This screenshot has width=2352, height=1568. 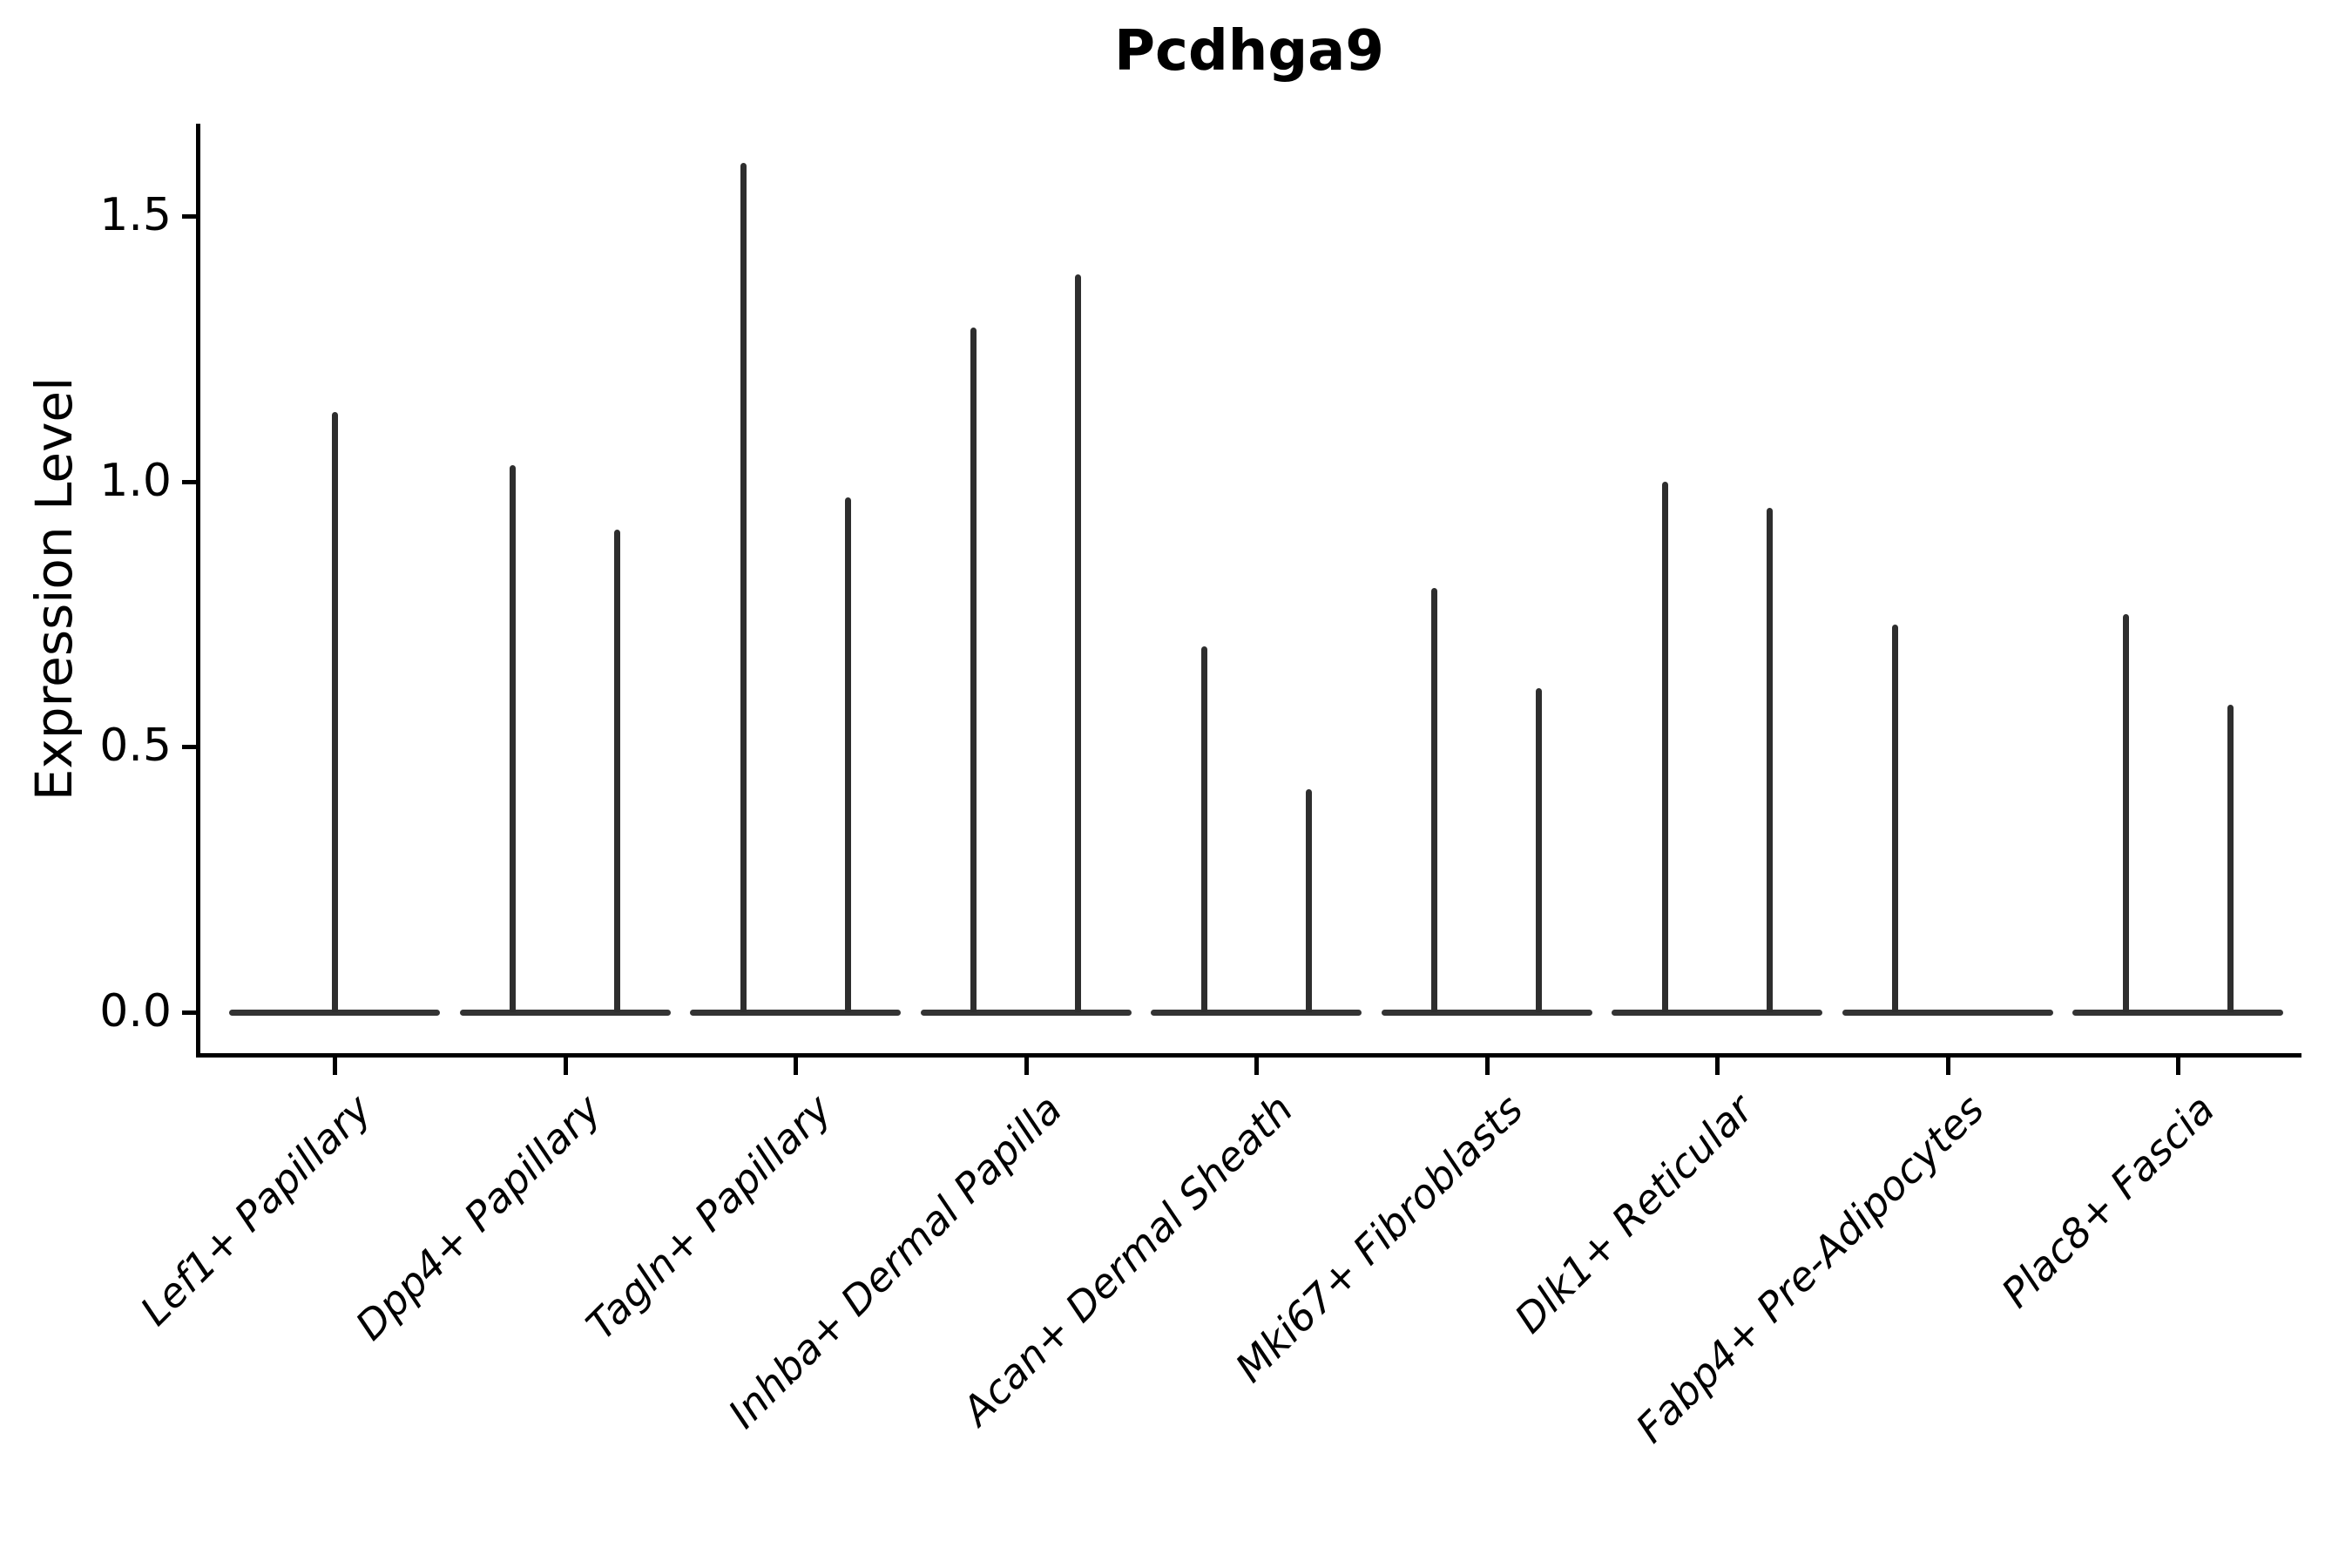 What do you see at coordinates (709, 1217) in the screenshot?
I see `x-tick-label: Tagln+ Papillary` at bounding box center [709, 1217].